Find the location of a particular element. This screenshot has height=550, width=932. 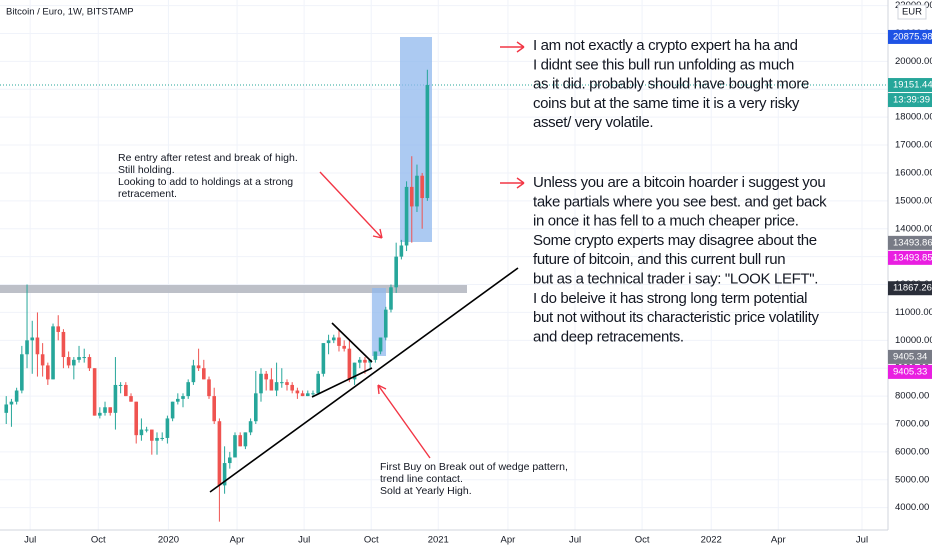

y-tick-label: 20000.00 is located at coordinates (913, 61).